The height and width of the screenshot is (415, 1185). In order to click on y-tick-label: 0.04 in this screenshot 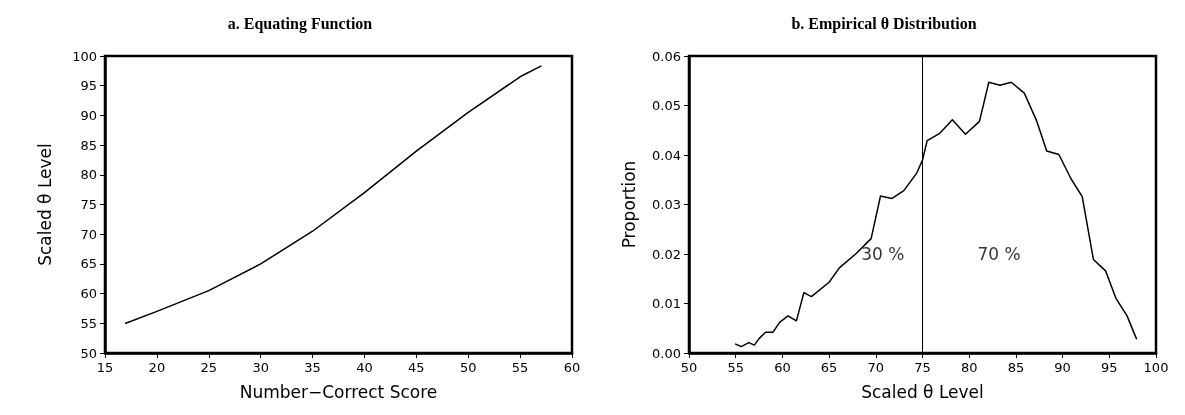, I will do `click(666, 155)`.